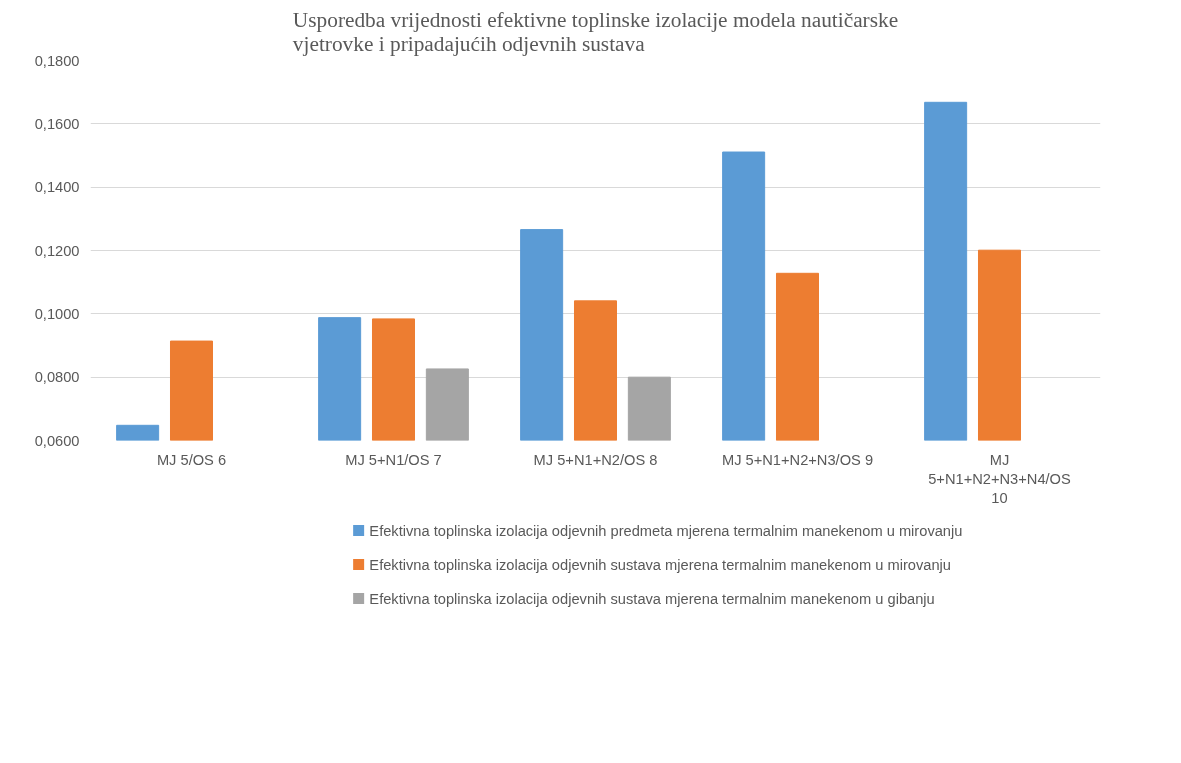 The image size is (1181, 763). What do you see at coordinates (666, 530) in the screenshot?
I see `legend-label: Efektivna toplinska izolacija odjevnih predmeta mjerena termalnim manekenom u mirovanju` at bounding box center [666, 530].